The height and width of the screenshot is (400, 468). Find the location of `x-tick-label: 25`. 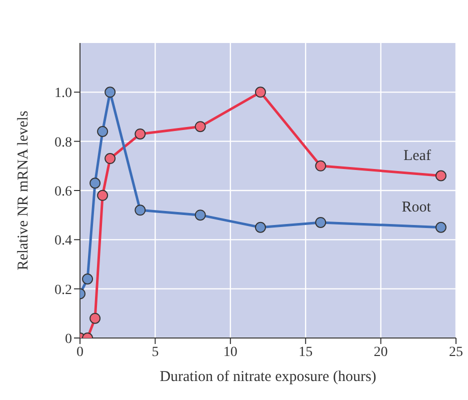

x-tick-label: 25 is located at coordinates (456, 352).